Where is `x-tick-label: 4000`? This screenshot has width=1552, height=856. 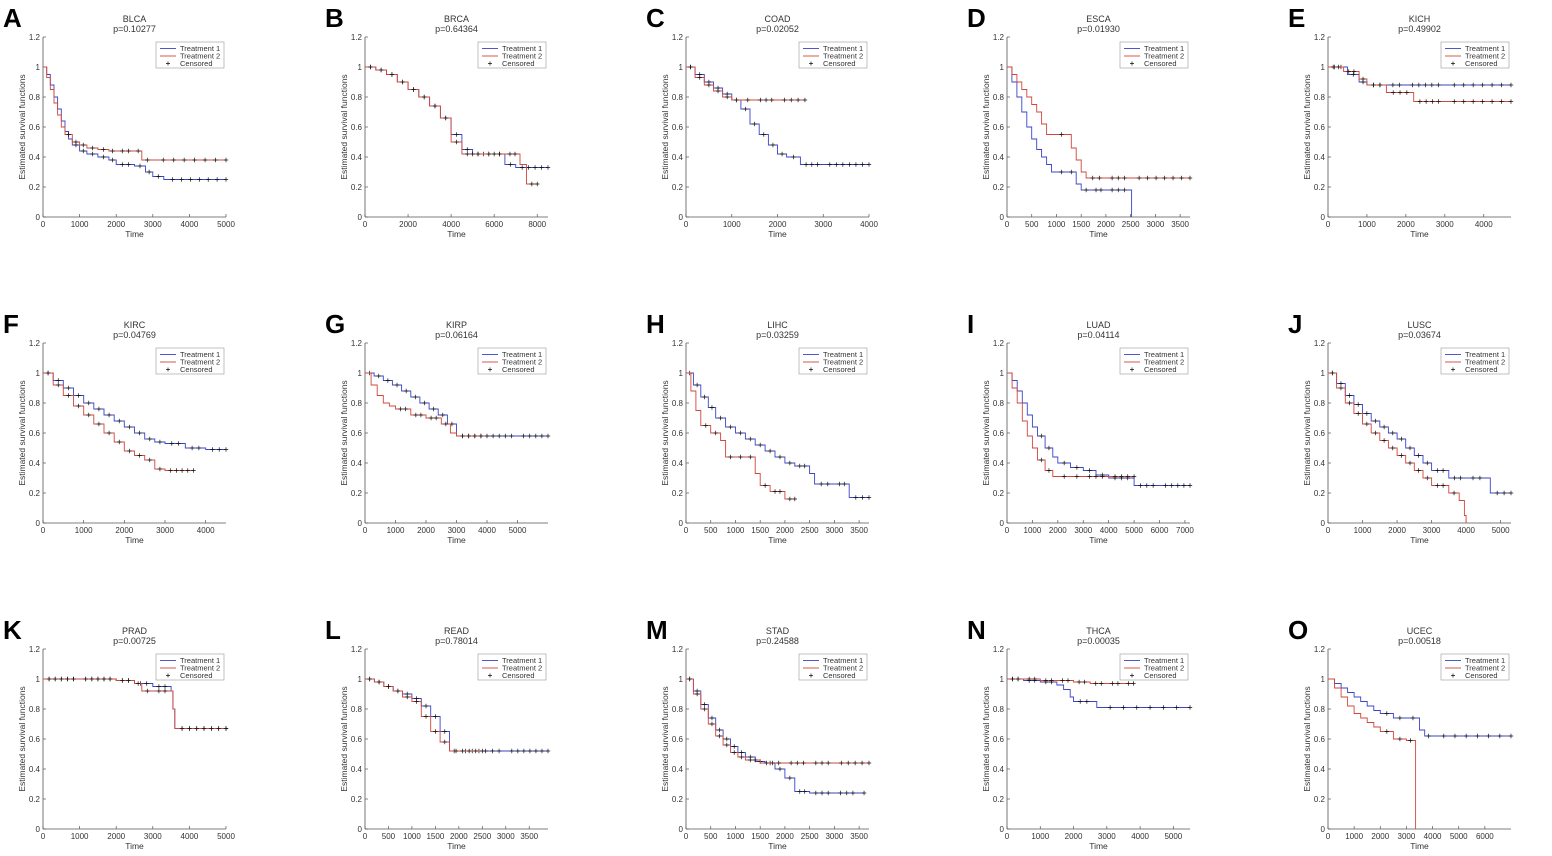
x-tick-label: 4000 is located at coordinates (1140, 836).